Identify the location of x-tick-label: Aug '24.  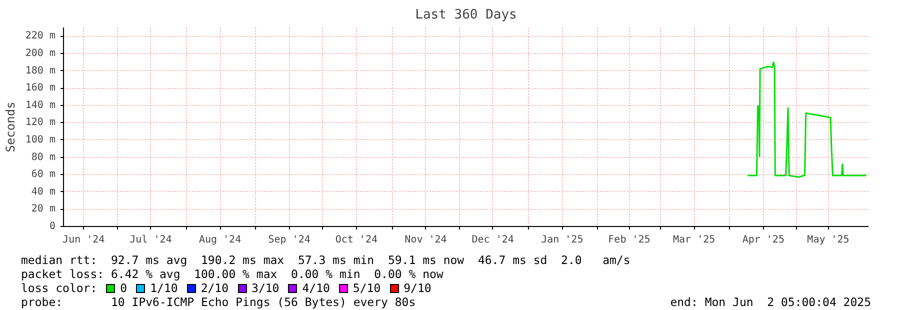
(220, 240).